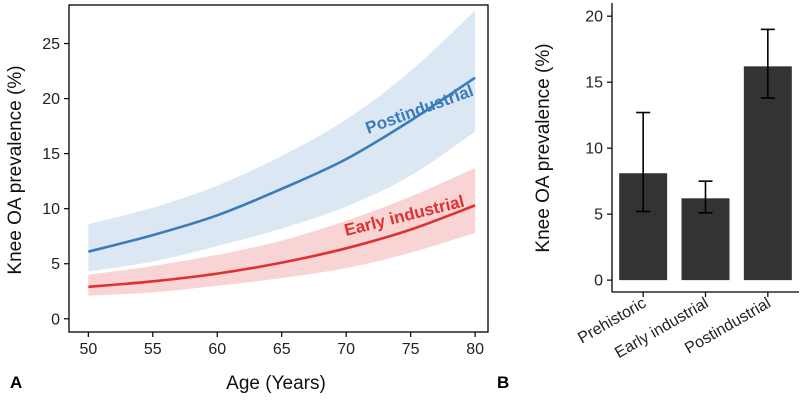  What do you see at coordinates (55, 182) in the screenshot?
I see `panel-a-y-ticks: 0 5 10 15 20 25` at bounding box center [55, 182].